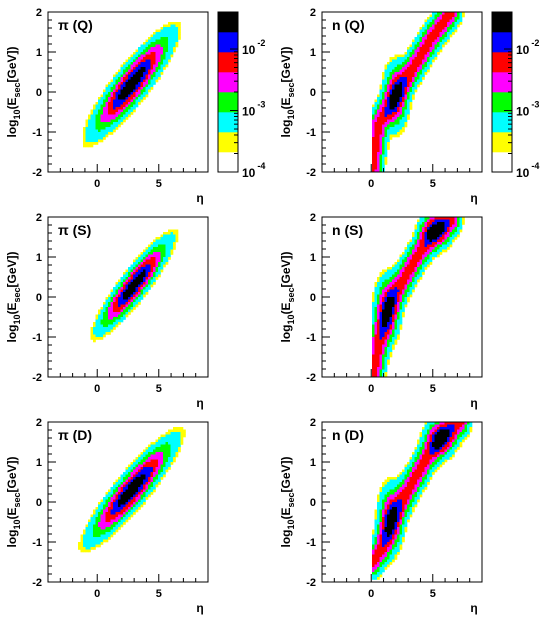  What do you see at coordinates (75, 435) in the screenshot?
I see `panel-label: π (D)` at bounding box center [75, 435].